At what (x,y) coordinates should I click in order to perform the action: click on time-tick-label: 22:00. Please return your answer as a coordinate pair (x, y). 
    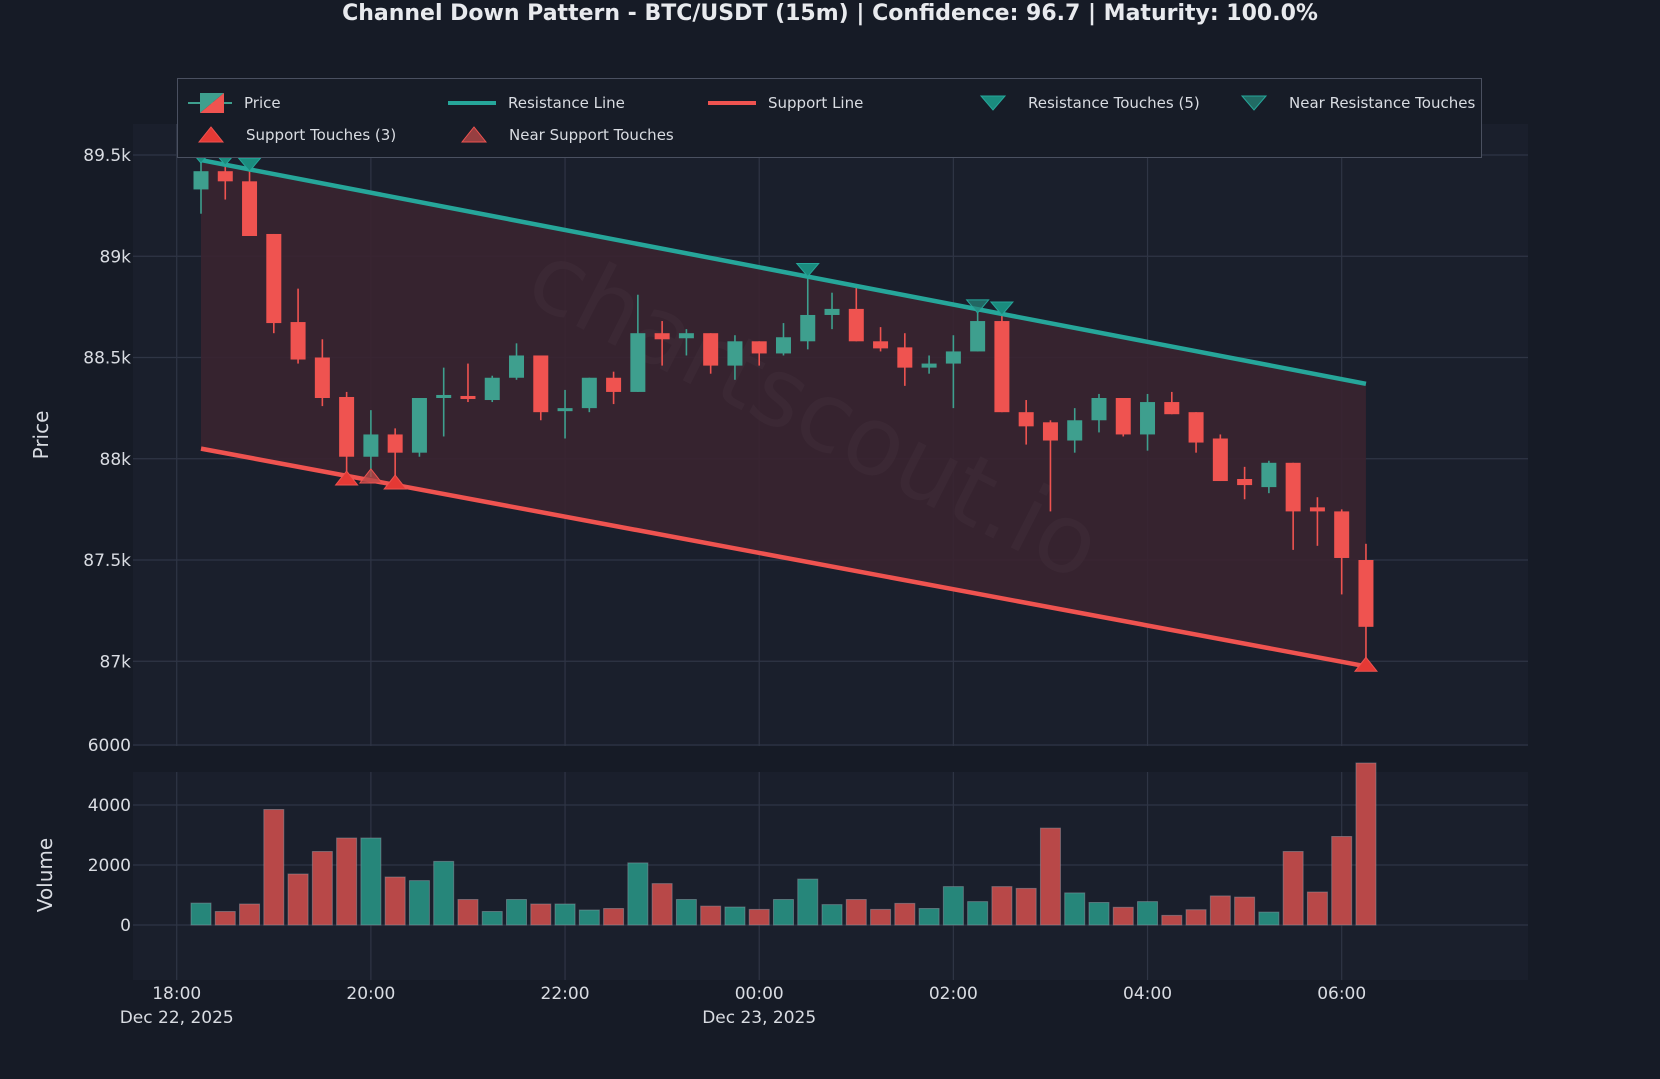
    Looking at the image, I should click on (565, 994).